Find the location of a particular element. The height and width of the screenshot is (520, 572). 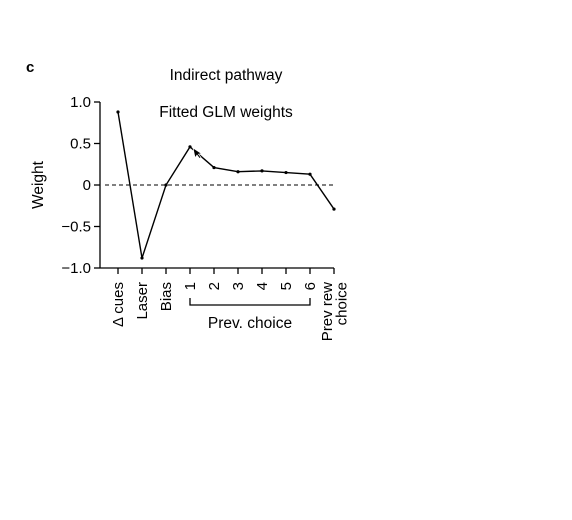

y-tick-label: 0.5 is located at coordinates (80, 144).